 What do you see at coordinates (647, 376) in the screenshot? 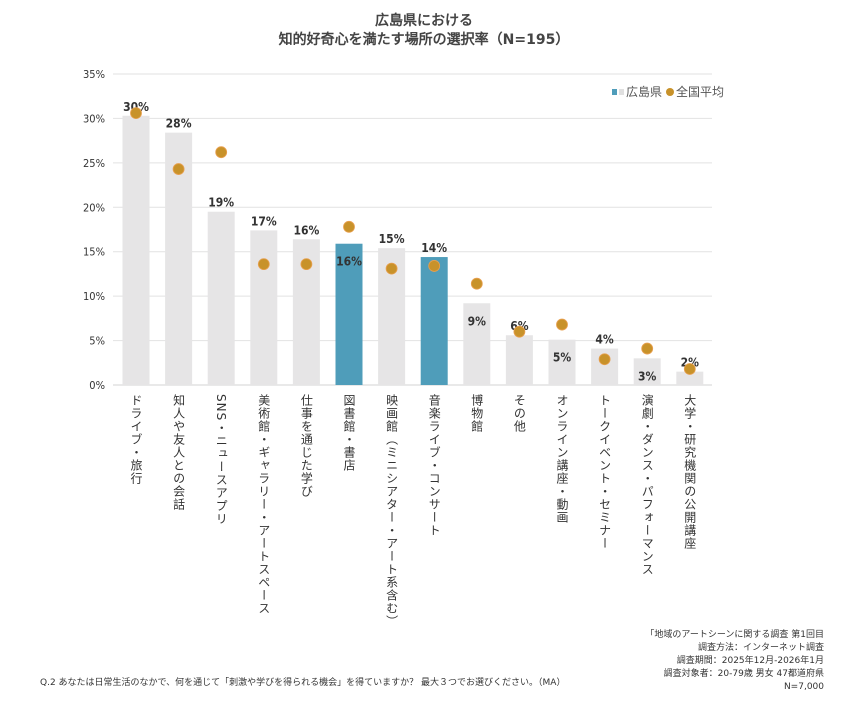
I see `data-label: 3%` at bounding box center [647, 376].